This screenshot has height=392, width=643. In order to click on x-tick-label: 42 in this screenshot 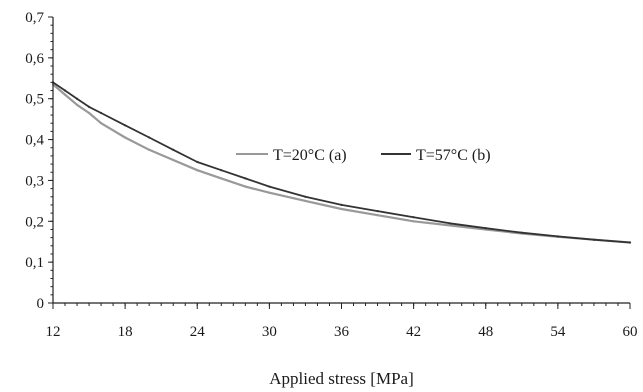, I will do `click(413, 332)`.